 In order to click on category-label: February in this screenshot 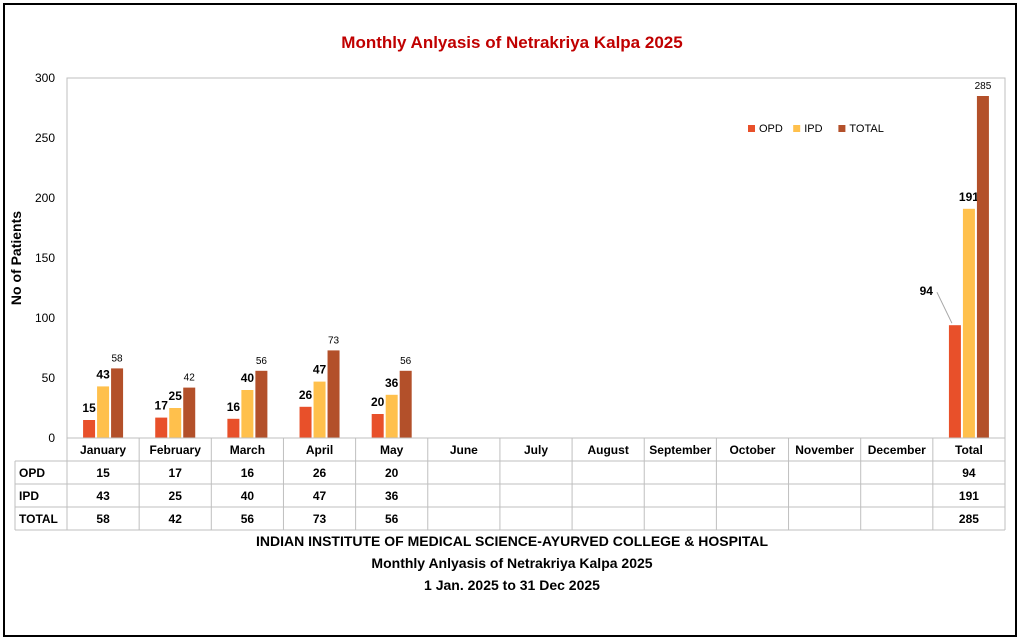, I will do `click(176, 450)`.